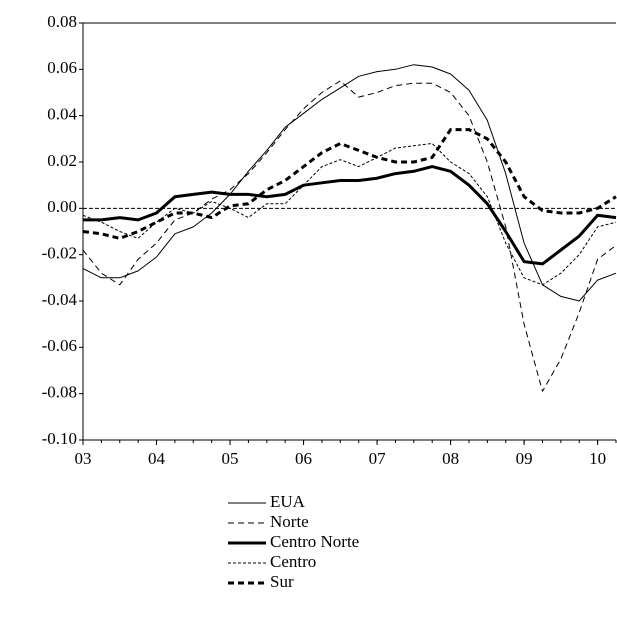 The image size is (617, 628). I want to click on x-tick-label: 05, so click(230, 458).